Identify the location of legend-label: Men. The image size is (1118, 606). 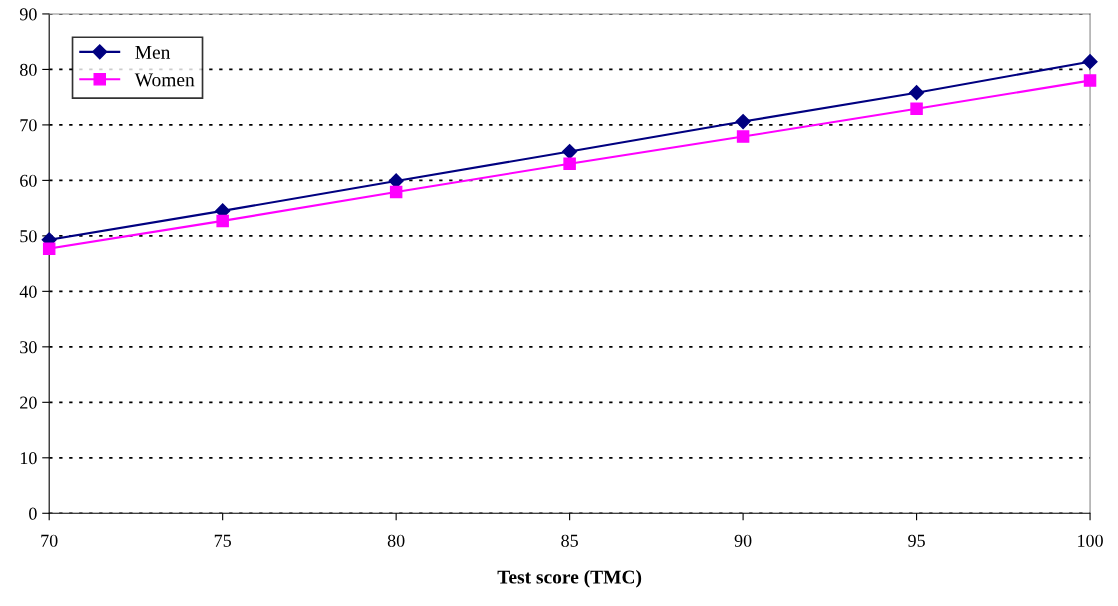
(153, 52).